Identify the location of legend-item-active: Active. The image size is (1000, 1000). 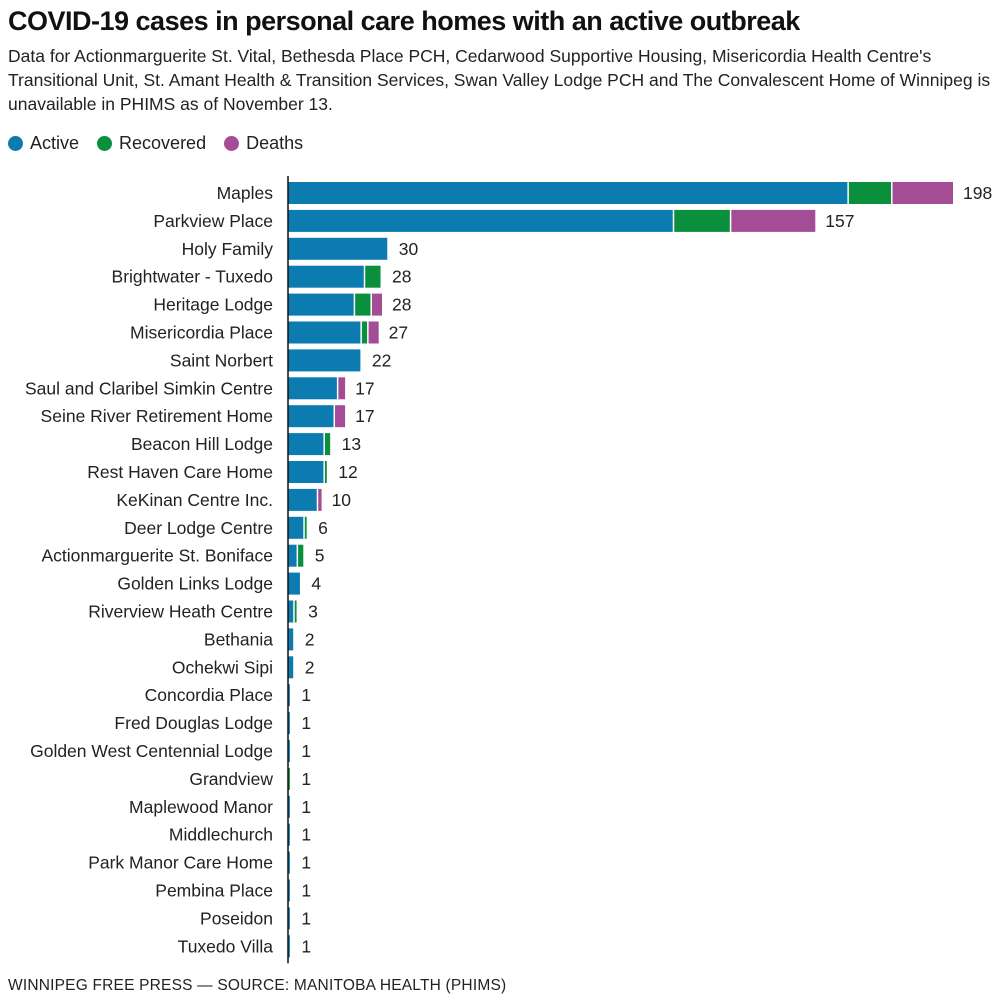
(43, 143).